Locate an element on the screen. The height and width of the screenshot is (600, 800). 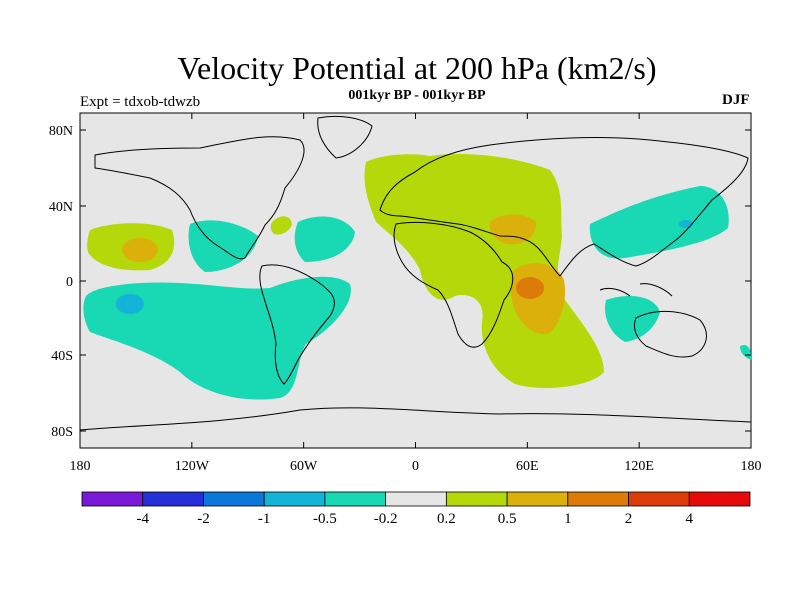
atlantic-positive-area is located at coordinates (281, 225).